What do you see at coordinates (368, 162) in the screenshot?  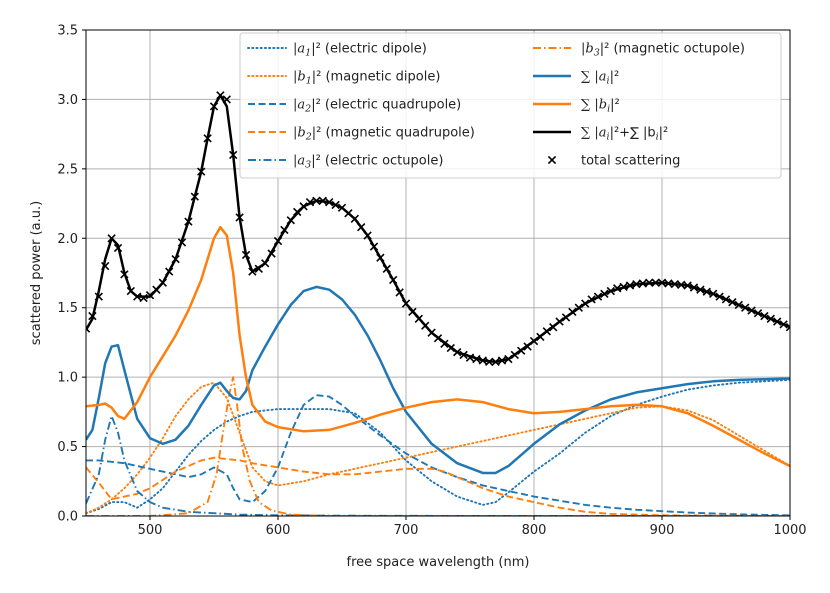 I see `legend-label: |a3|² (electric octupole)` at bounding box center [368, 162].